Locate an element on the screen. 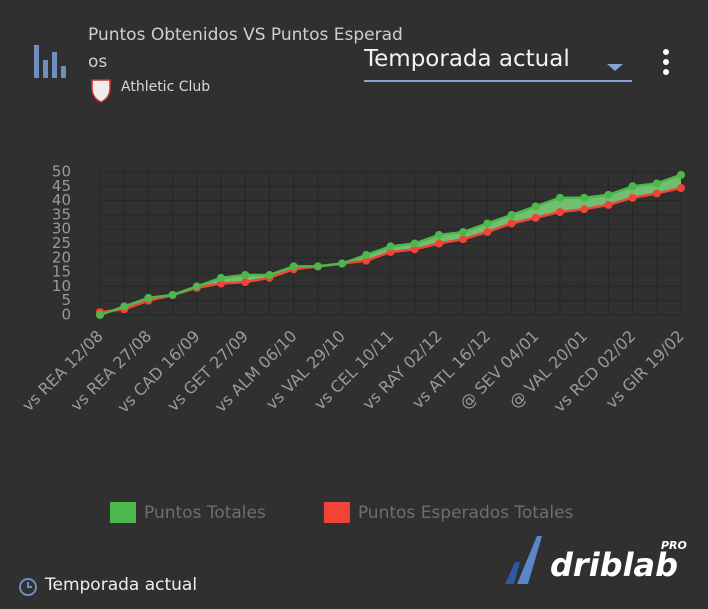 Image resolution: width=708 pixels, height=609 pixels. dropdown-arrow is located at coordinates (615, 67).